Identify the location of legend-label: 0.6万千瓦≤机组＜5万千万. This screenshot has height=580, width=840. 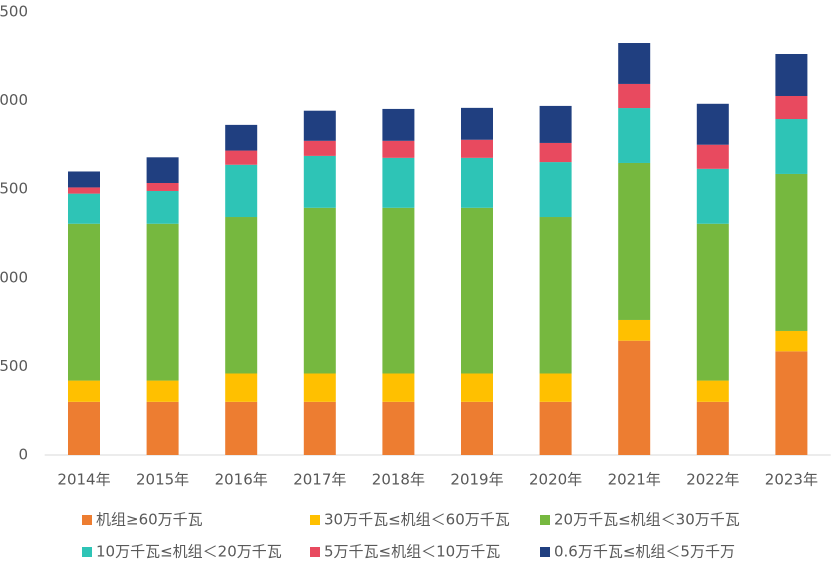
(644, 552).